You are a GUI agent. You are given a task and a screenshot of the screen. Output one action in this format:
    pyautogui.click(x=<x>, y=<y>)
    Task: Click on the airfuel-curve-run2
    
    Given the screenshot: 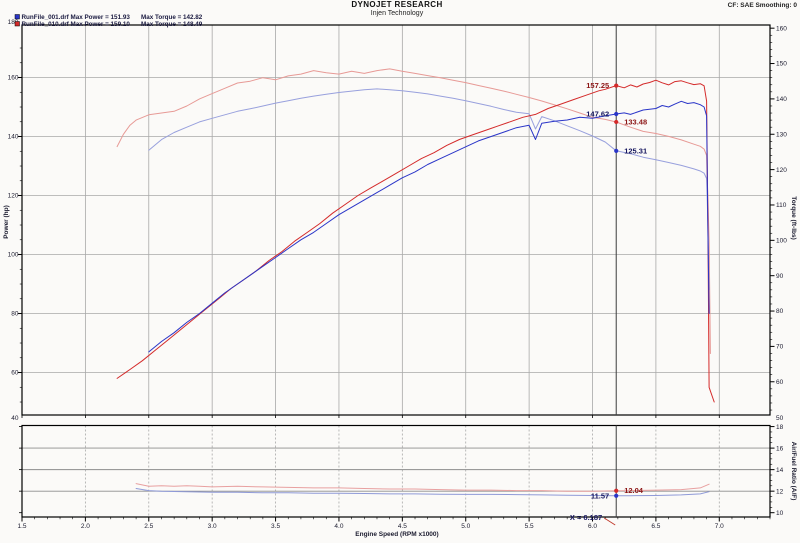 What is the action you would take?
    pyautogui.click(x=422, y=487)
    